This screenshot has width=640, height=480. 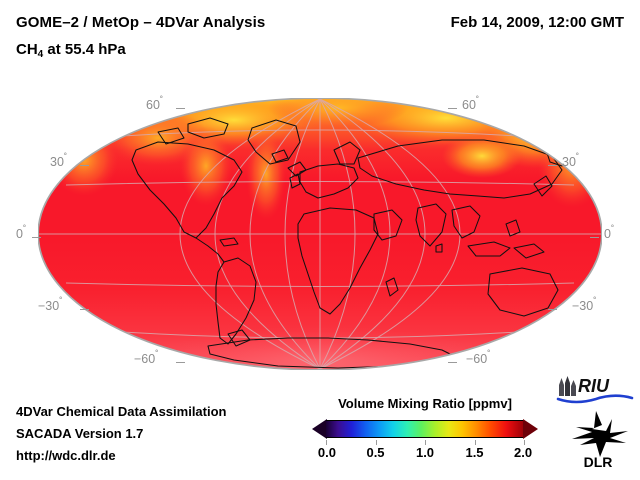 I want to click on lat-tick-right-m30, so click(x=552, y=309).